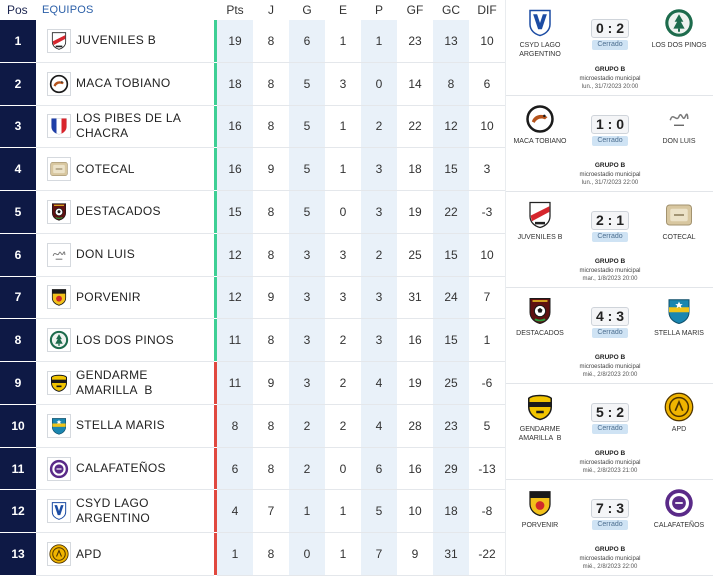 Image resolution: width=713 pixels, height=576 pixels. What do you see at coordinates (451, 10) in the screenshot?
I see `column-header-gc: GC` at bounding box center [451, 10].